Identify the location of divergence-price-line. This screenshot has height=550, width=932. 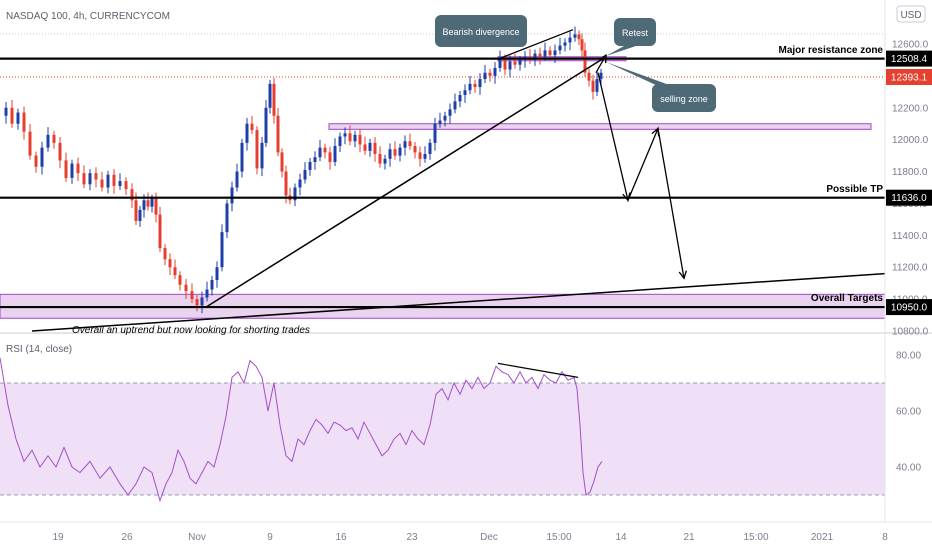
(536, 44).